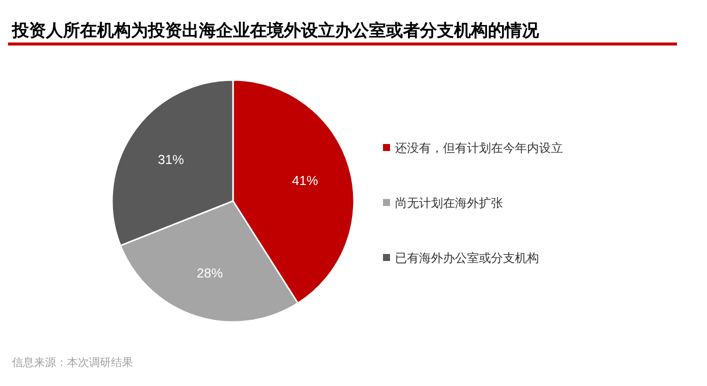  I want to click on legend-label: 已有海外办公室或分支机构, so click(467, 258).